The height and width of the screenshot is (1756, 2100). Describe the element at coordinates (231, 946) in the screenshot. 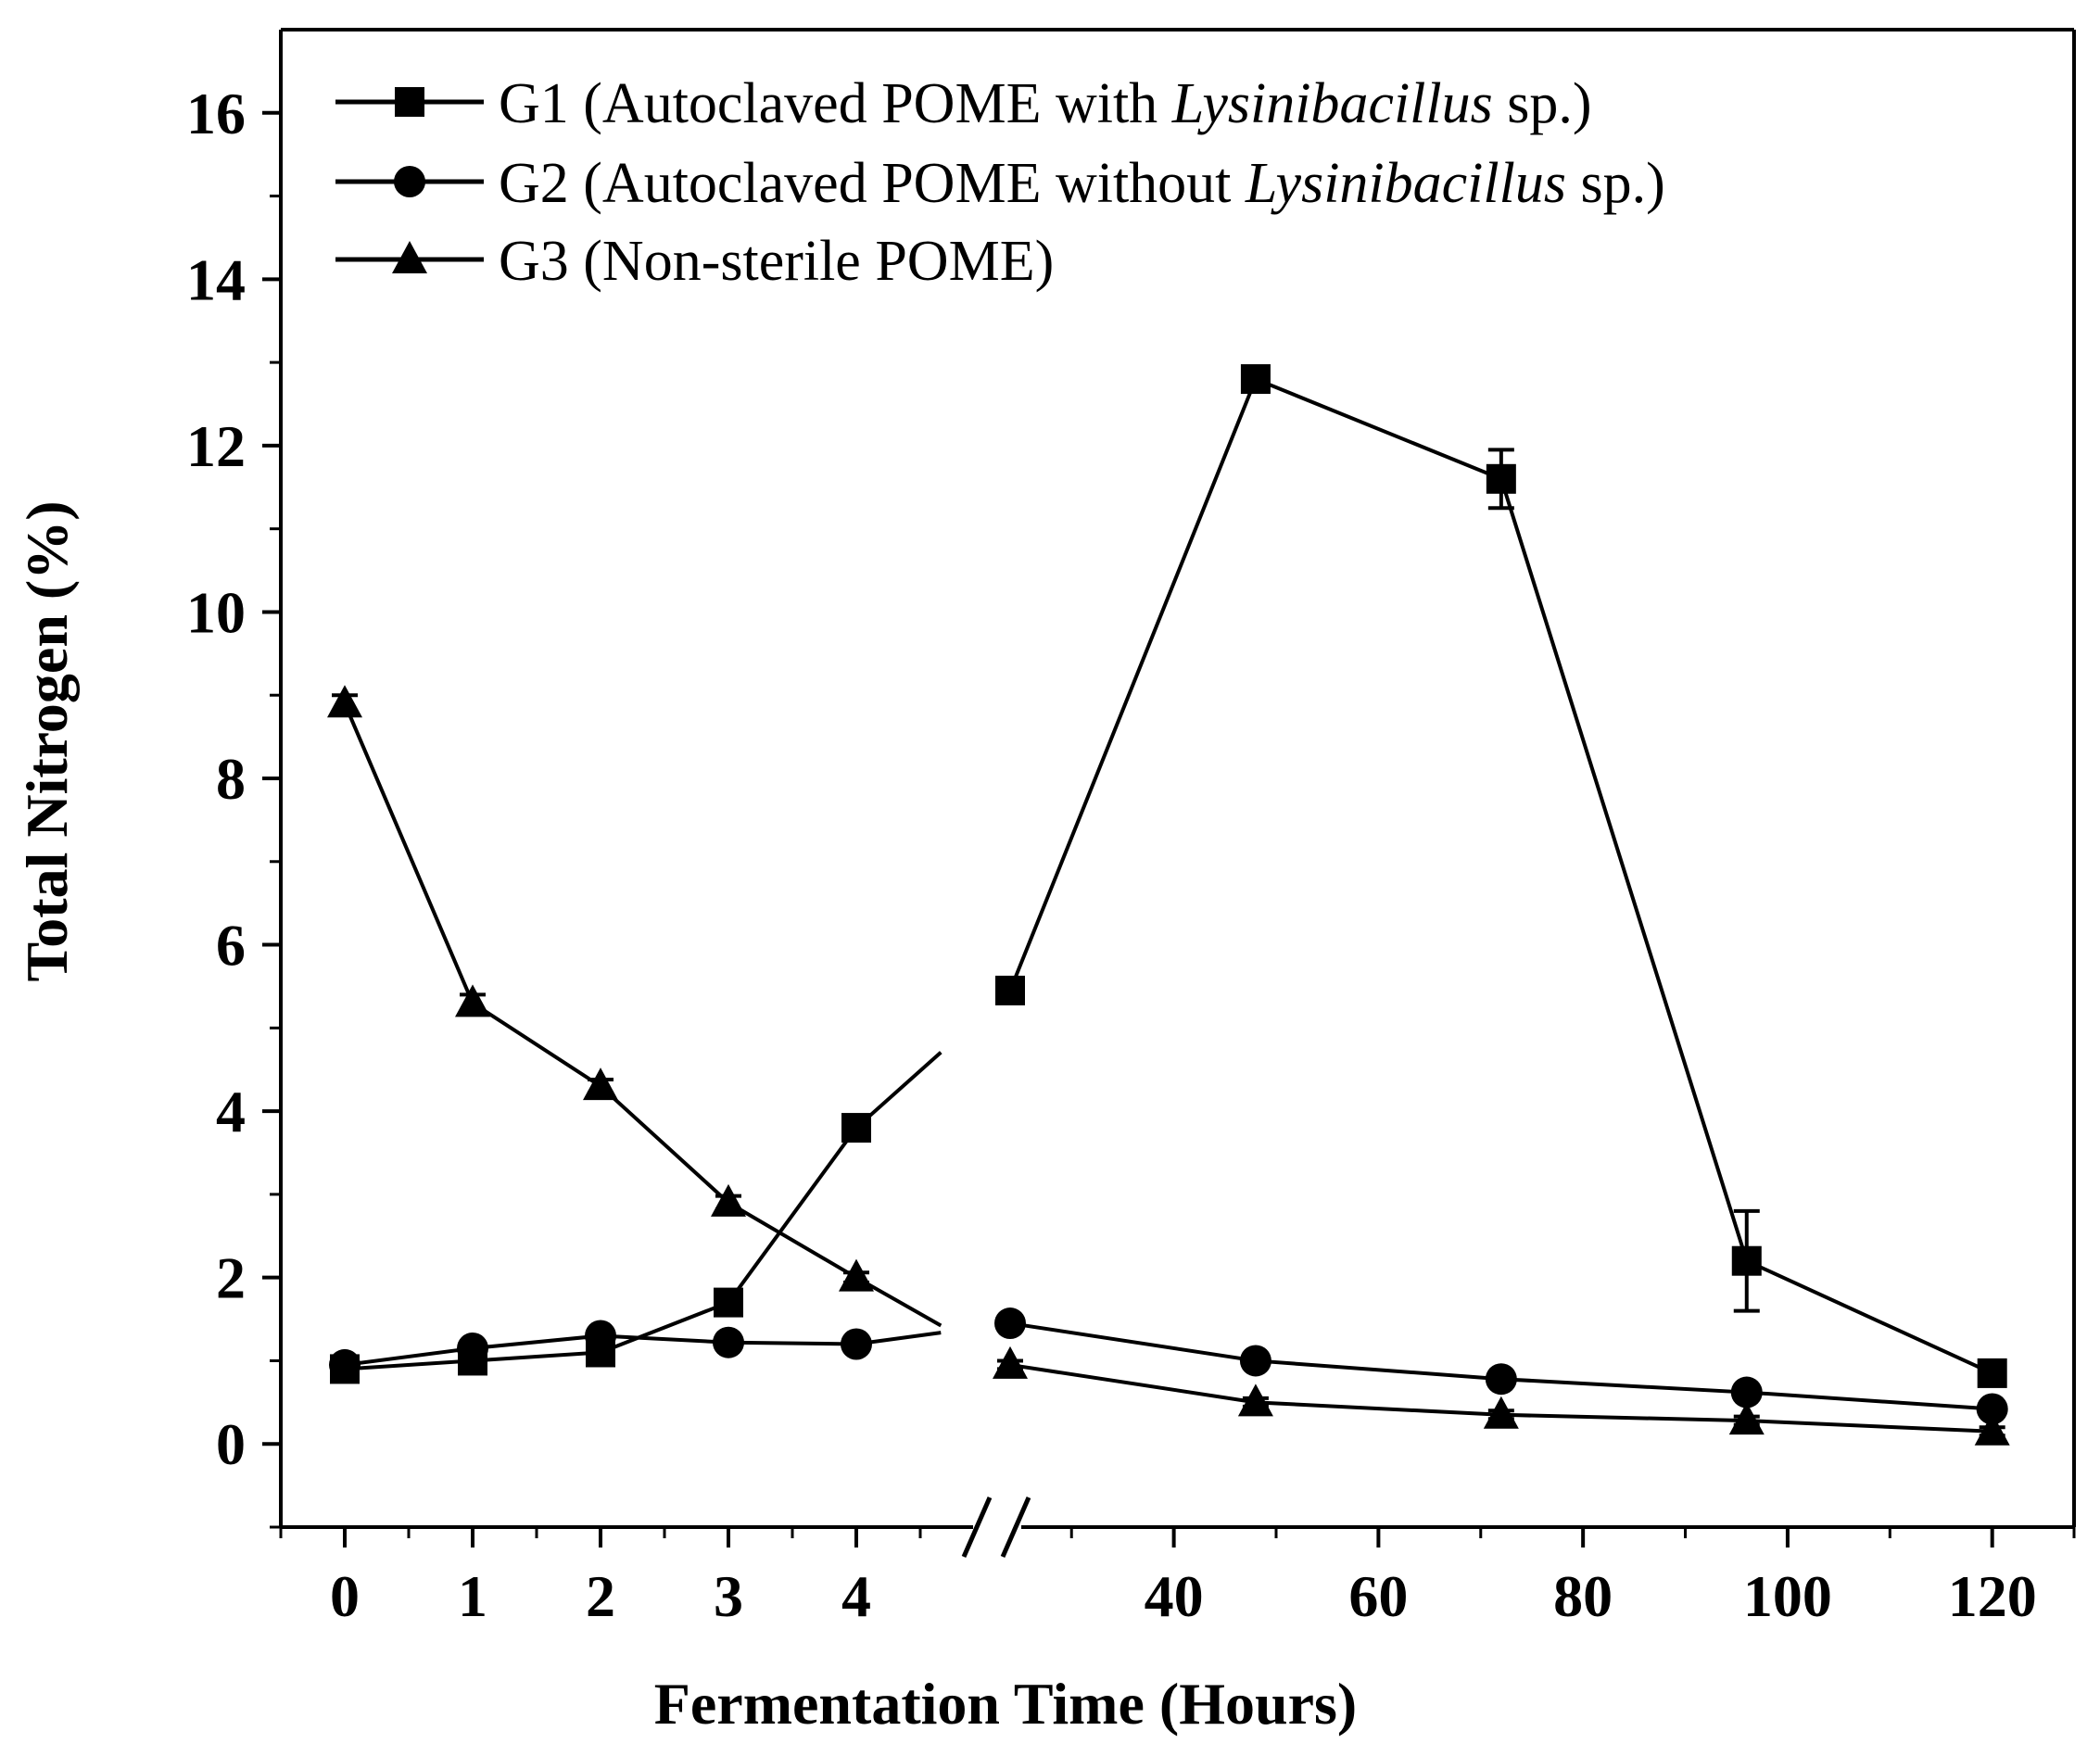

I see `y-tick-label: 6` at that location.